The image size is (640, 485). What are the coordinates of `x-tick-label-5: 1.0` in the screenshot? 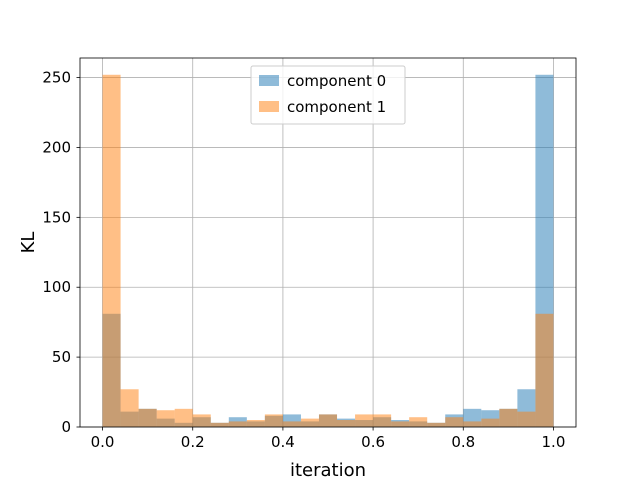 It's located at (554, 442).